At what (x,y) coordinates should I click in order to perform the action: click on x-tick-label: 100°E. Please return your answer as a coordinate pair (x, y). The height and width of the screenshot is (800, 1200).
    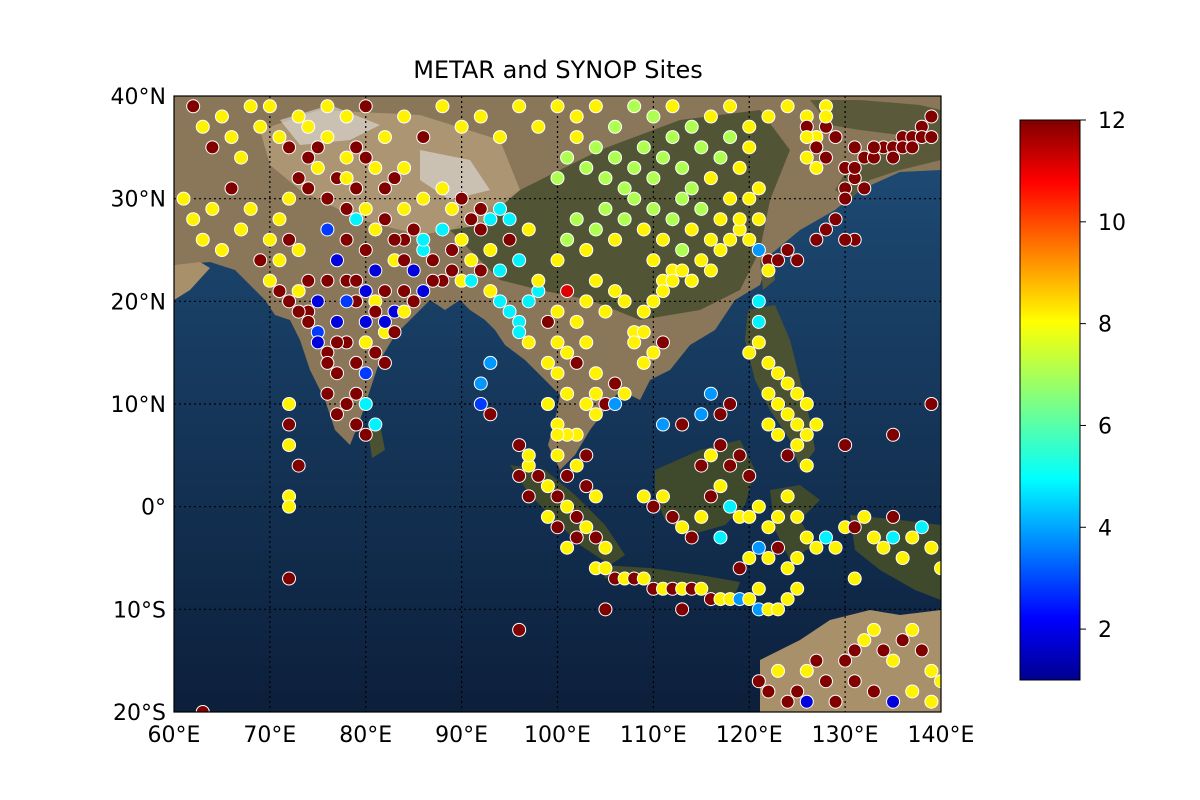
    Looking at the image, I should click on (557, 735).